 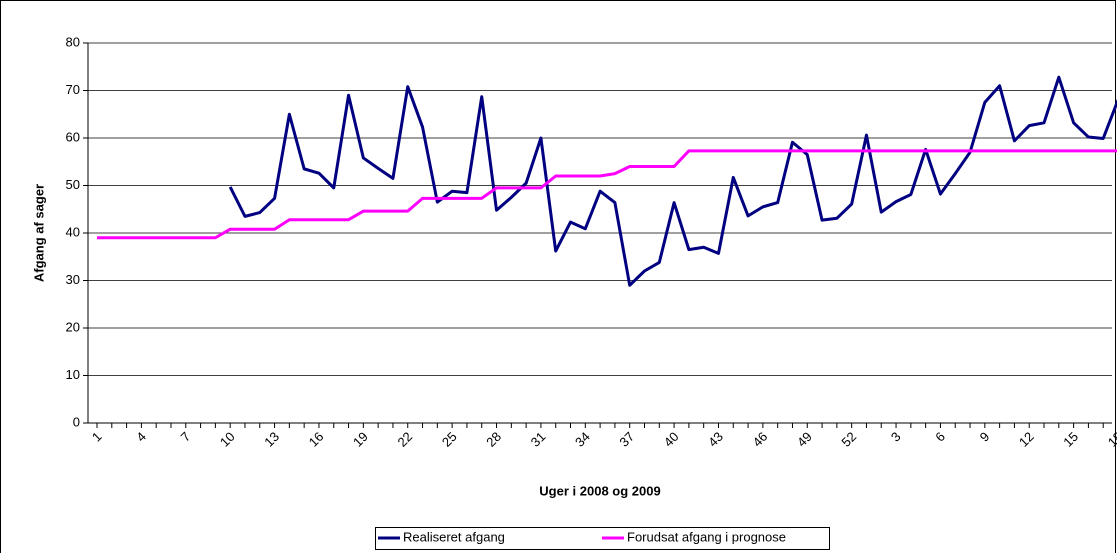 What do you see at coordinates (1111, 439) in the screenshot?
I see `x-tick-label: 18` at bounding box center [1111, 439].